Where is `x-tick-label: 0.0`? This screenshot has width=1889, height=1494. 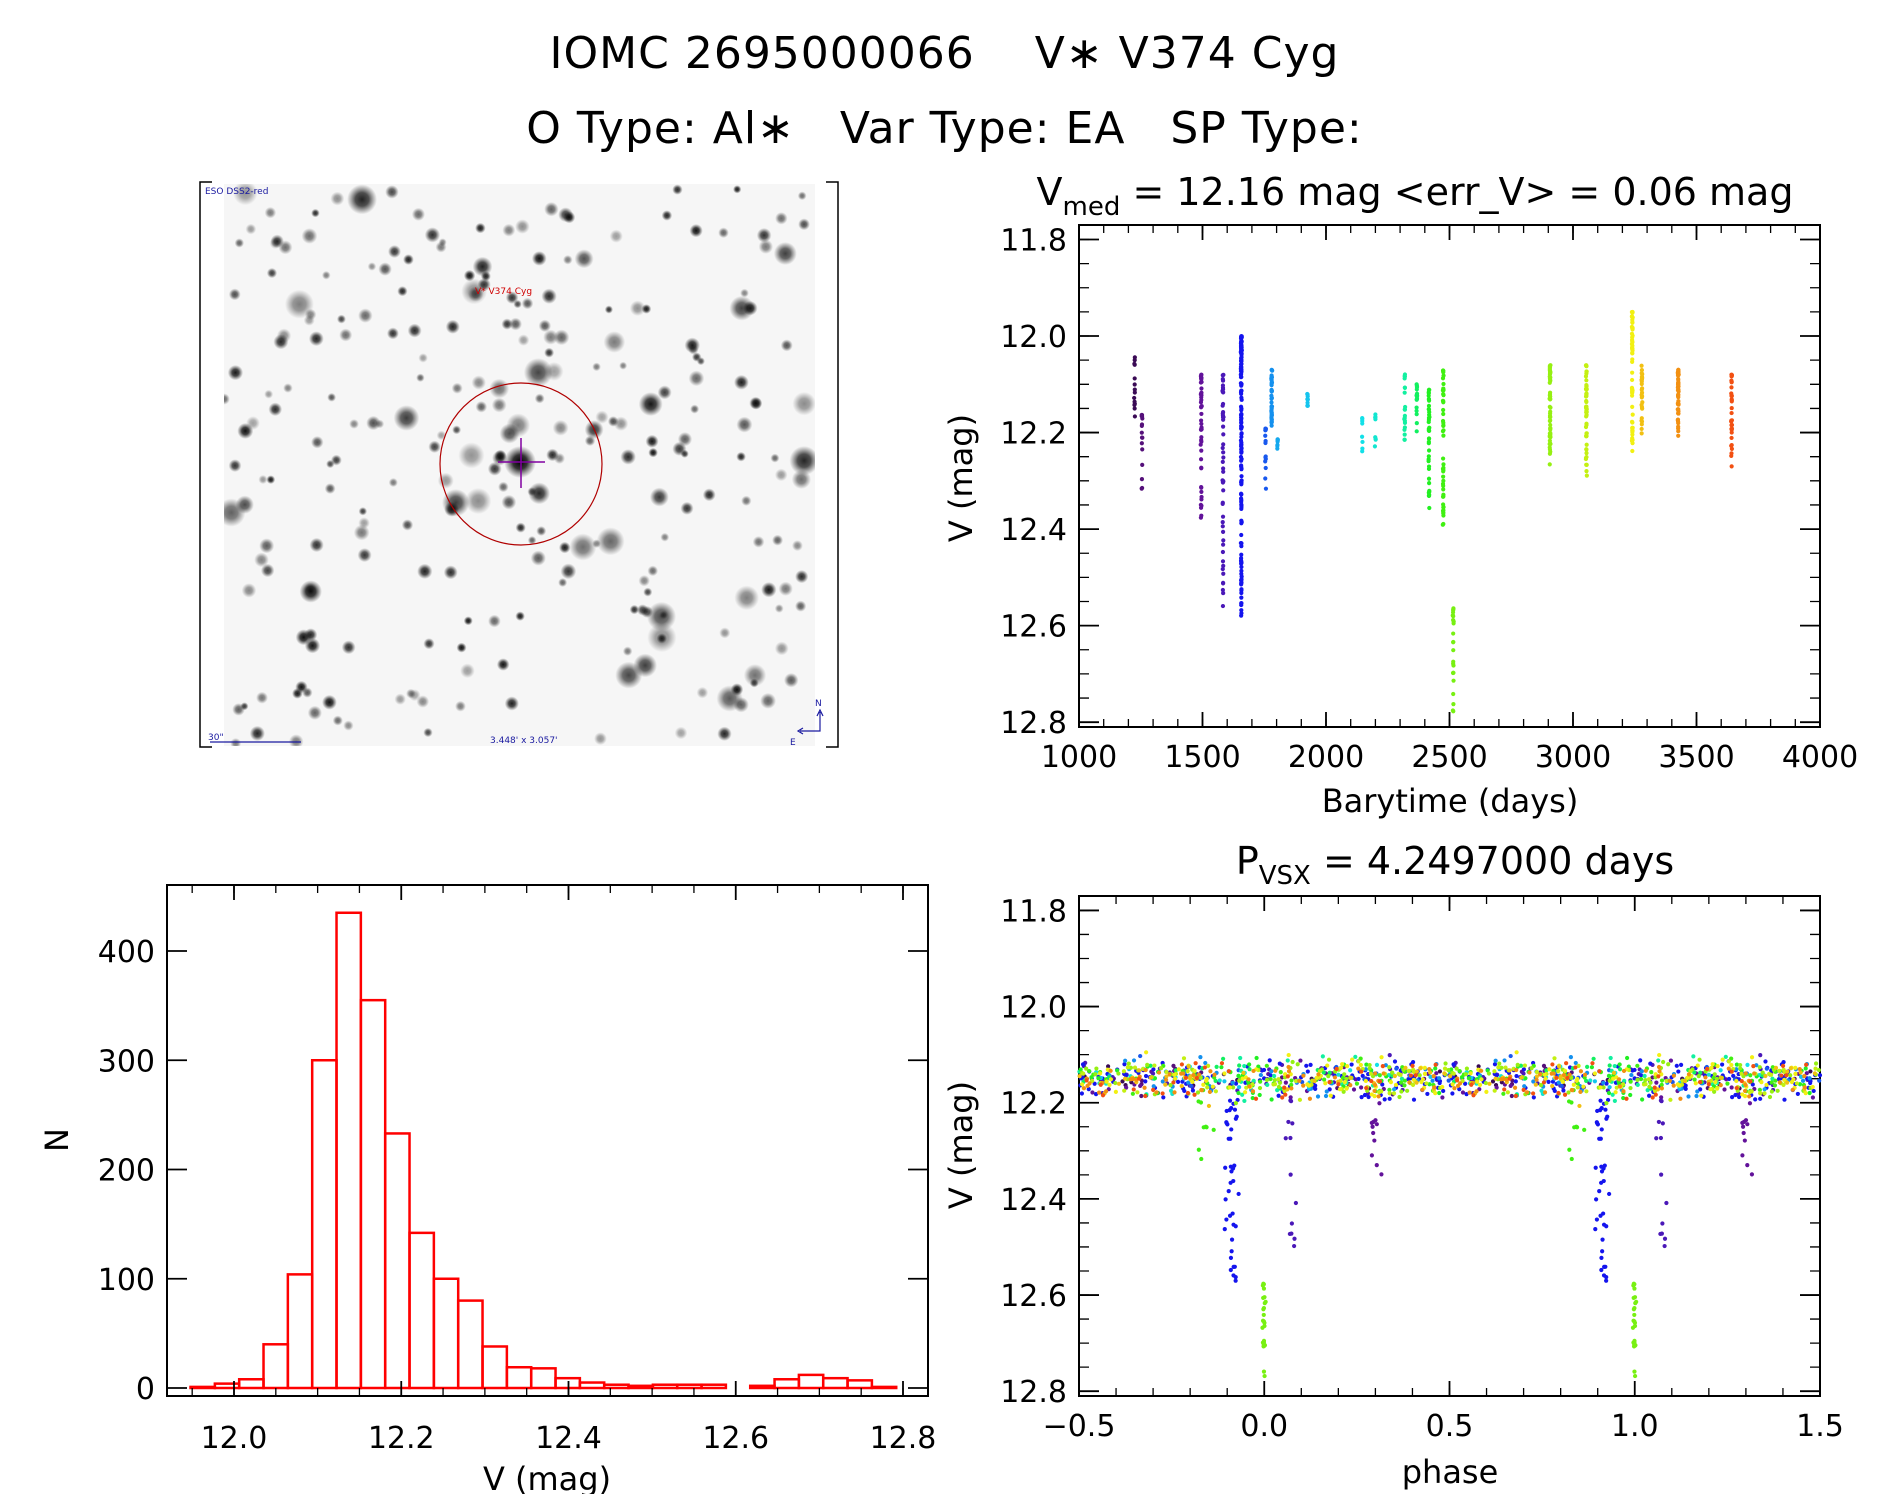
x-tick-label: 0.0 is located at coordinates (1264, 1426).